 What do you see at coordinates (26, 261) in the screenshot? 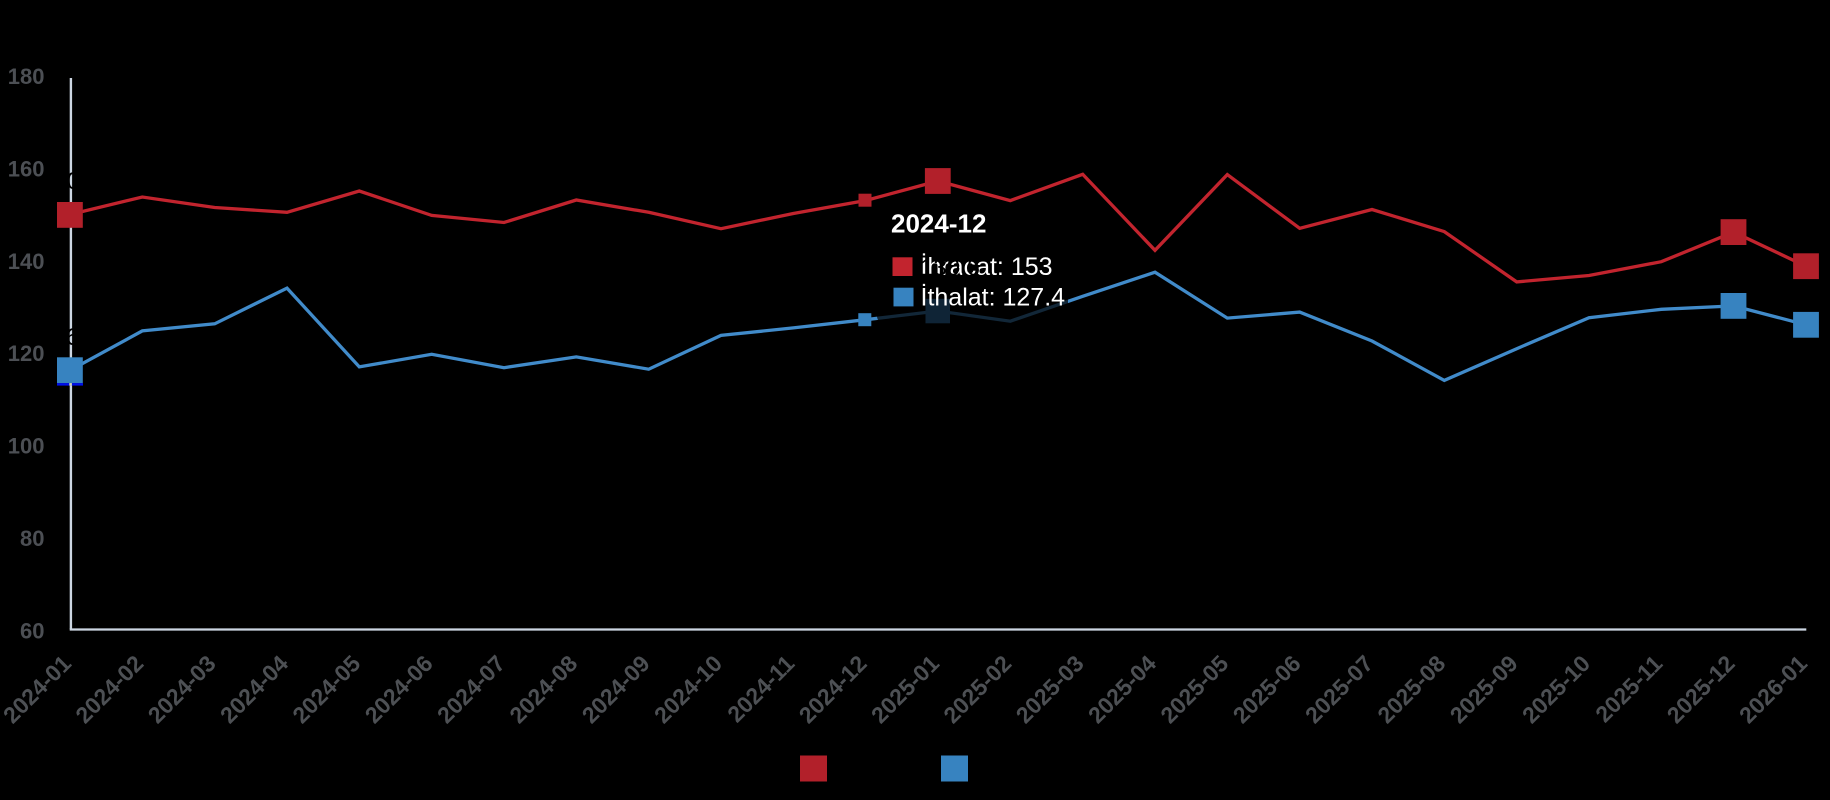
I see `svg-text: 140` at bounding box center [26, 261].